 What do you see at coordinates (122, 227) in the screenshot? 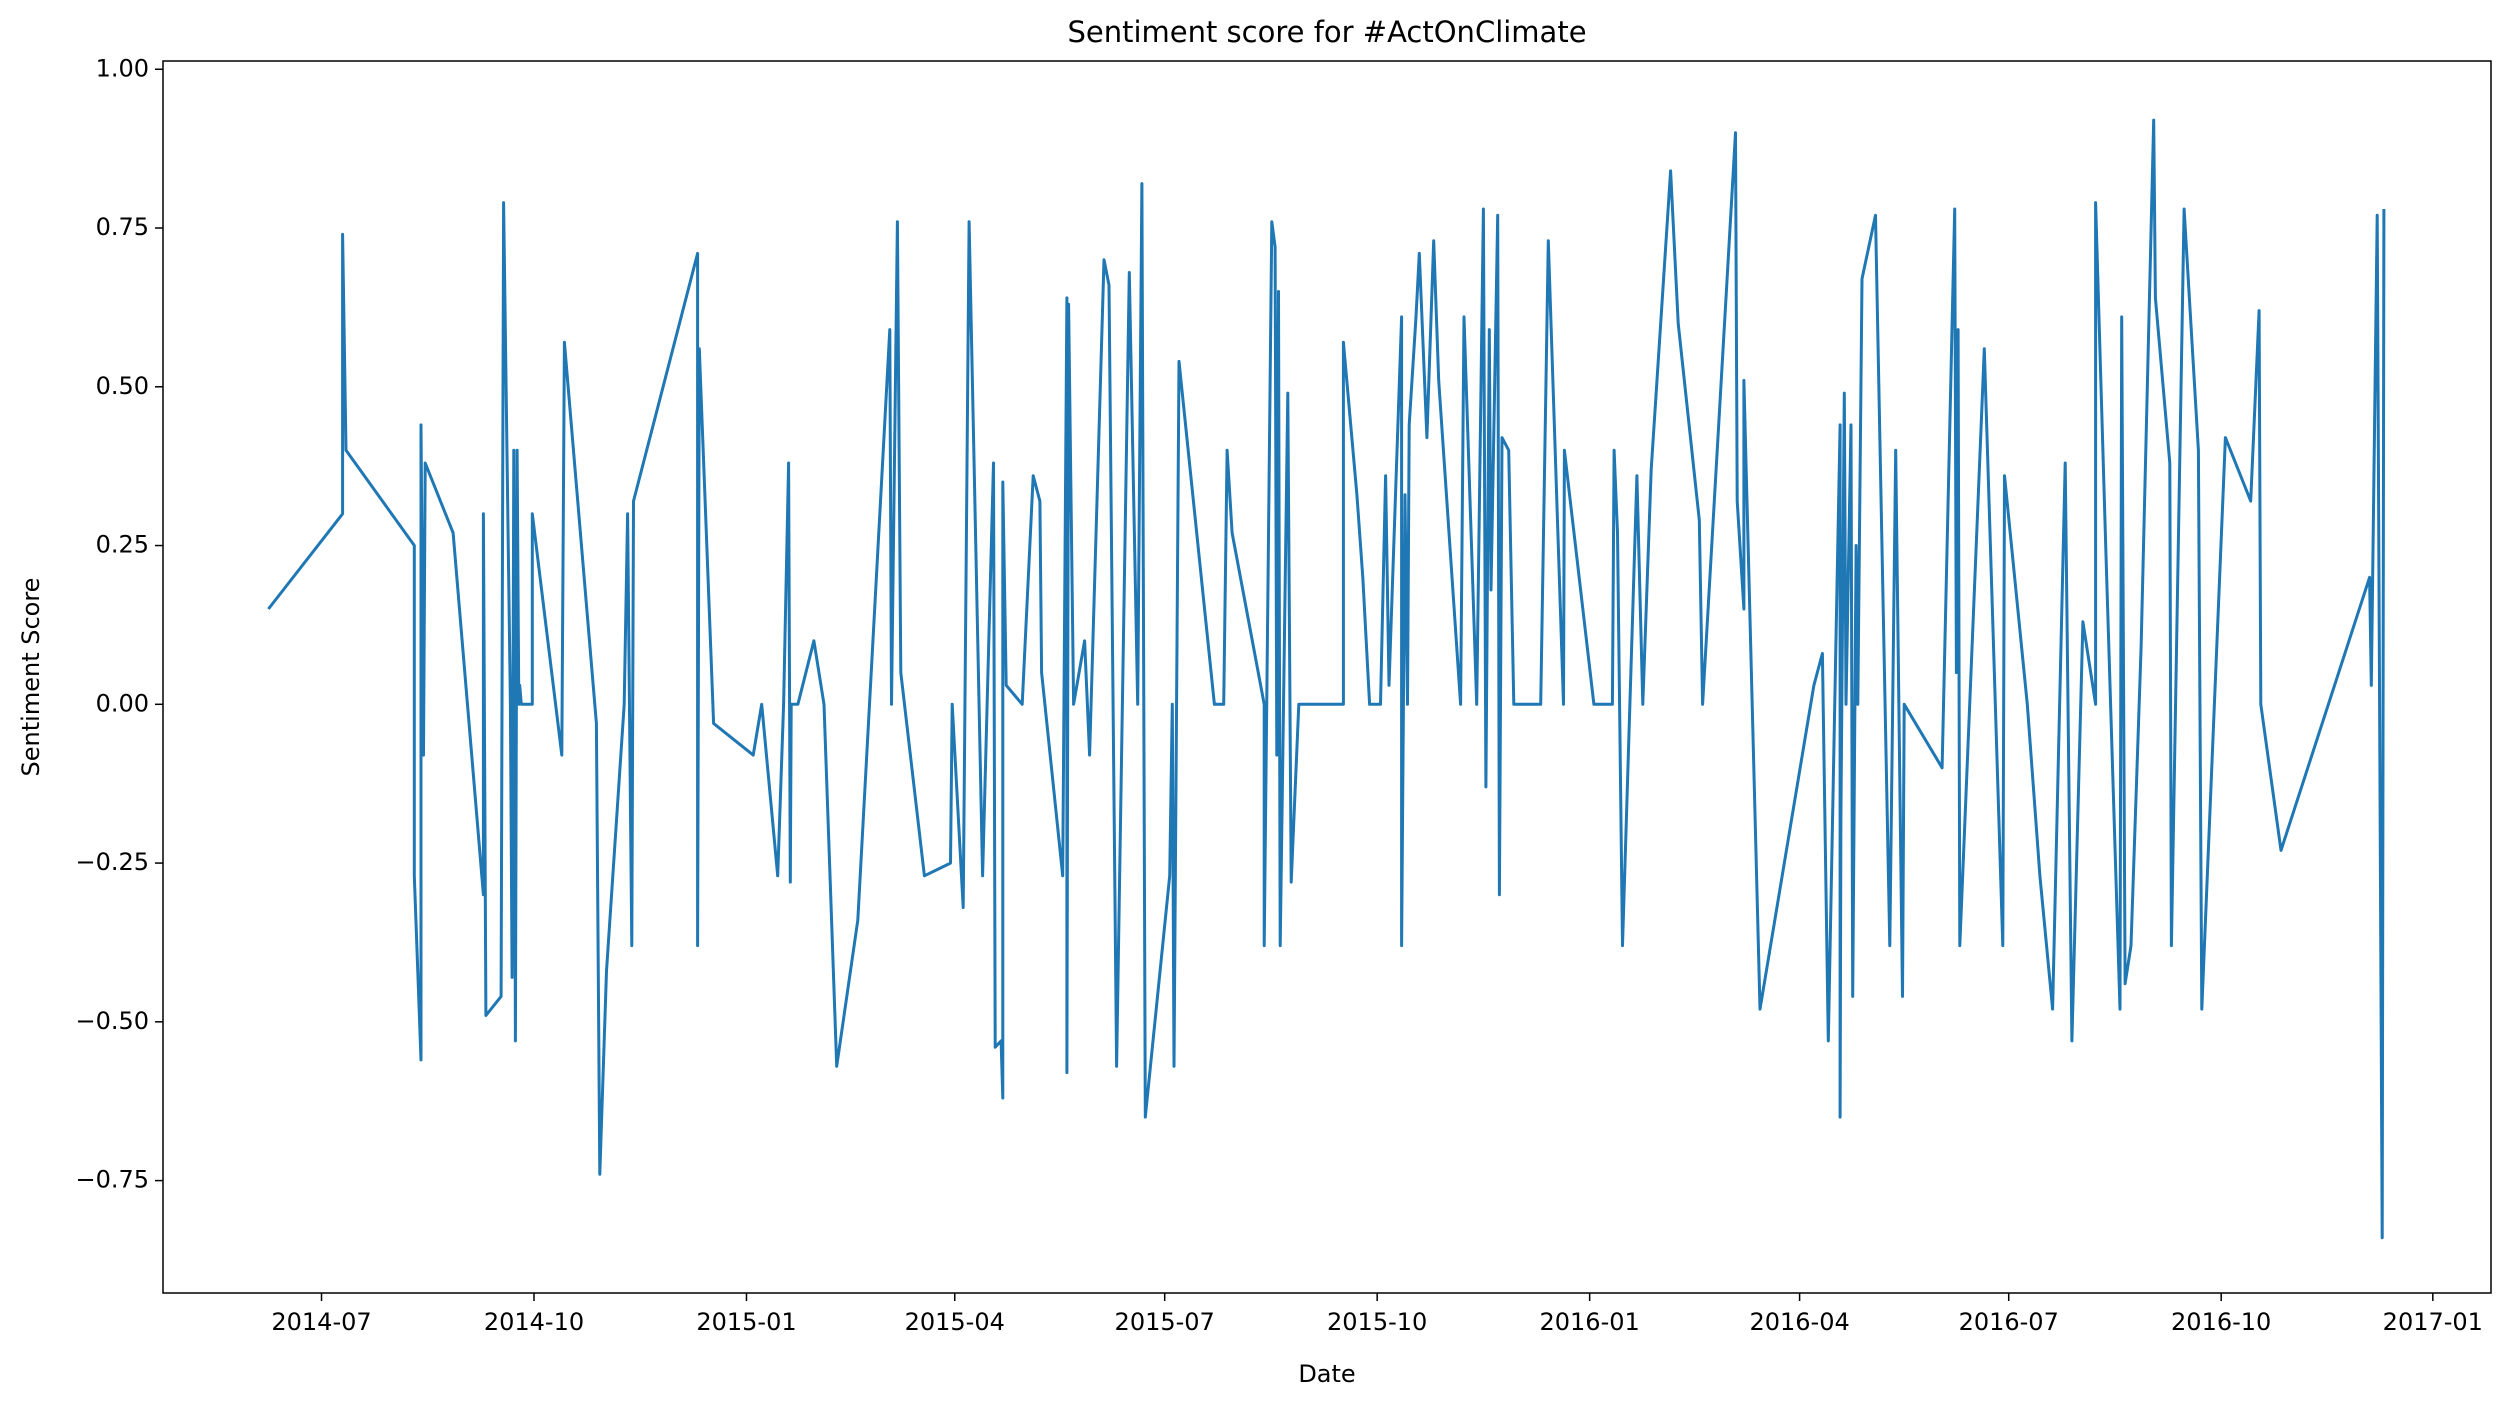
I see `y-tick-label: 0.75` at bounding box center [122, 227].